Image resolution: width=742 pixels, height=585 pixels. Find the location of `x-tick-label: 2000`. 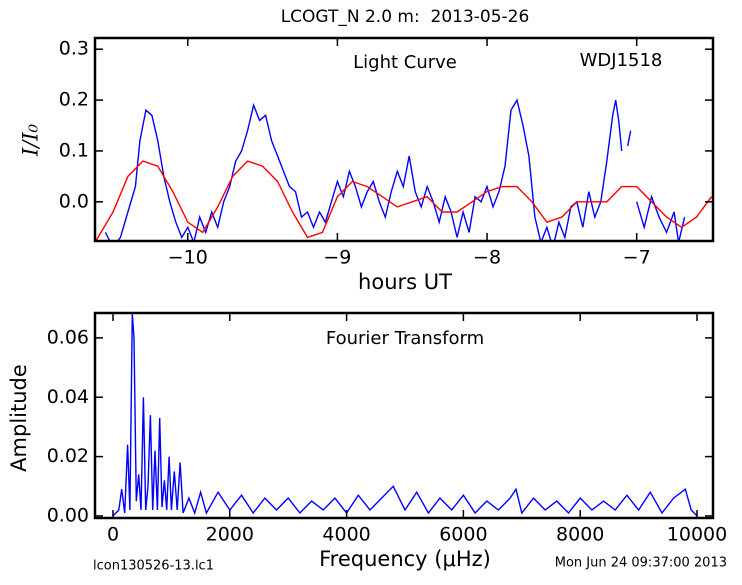

x-tick-label: 2000 is located at coordinates (230, 535).